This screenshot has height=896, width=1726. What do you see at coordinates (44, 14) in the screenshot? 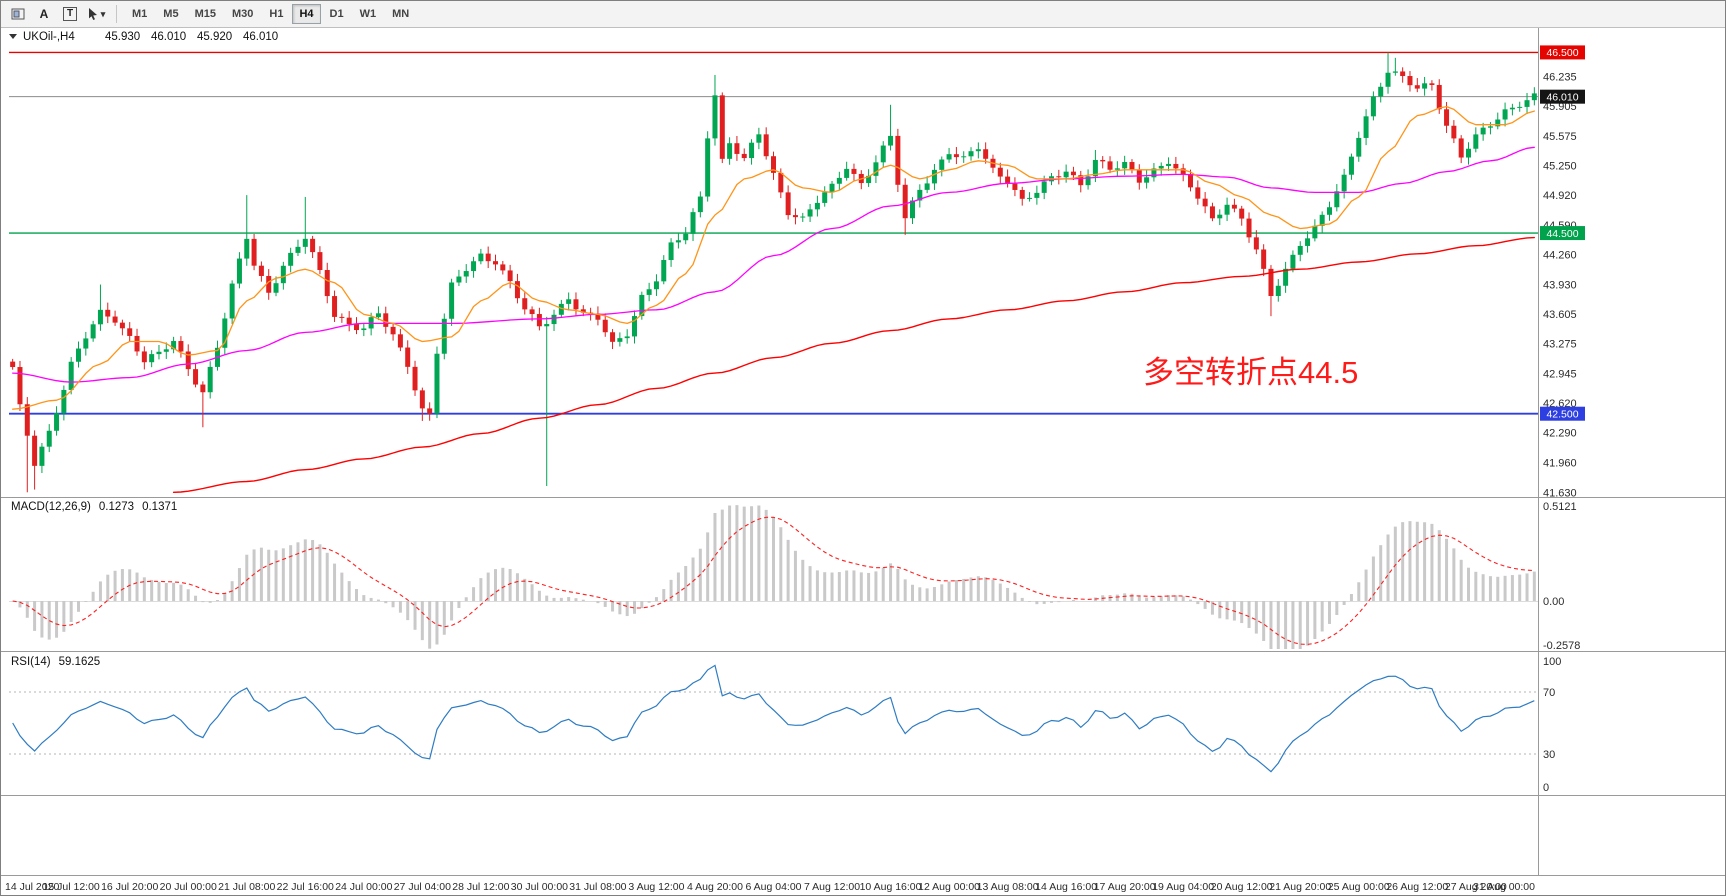
I see `text-label-tool-button: A` at bounding box center [44, 14].